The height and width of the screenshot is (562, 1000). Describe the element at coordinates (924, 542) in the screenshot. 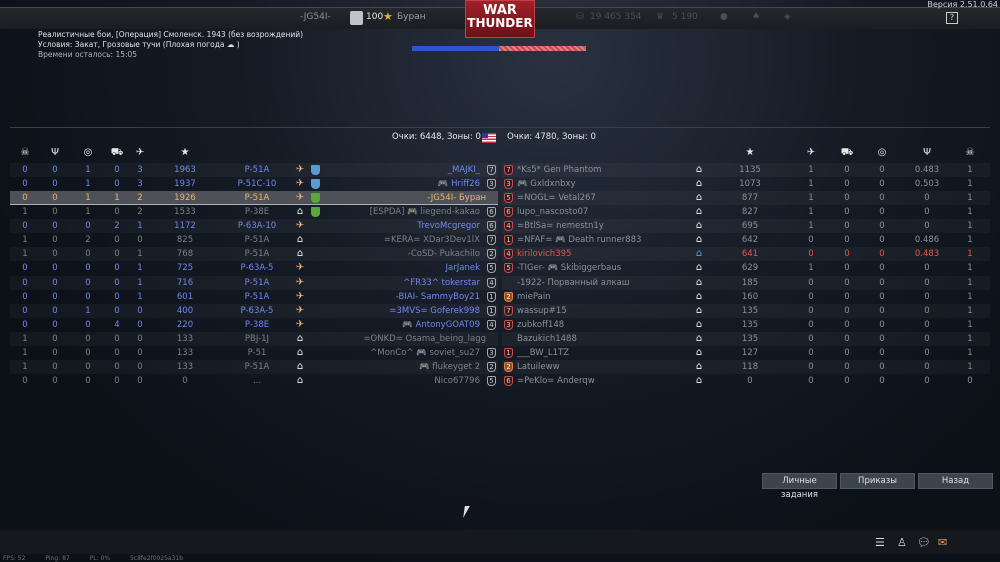

I see `chat-icon: 💬︎` at that location.